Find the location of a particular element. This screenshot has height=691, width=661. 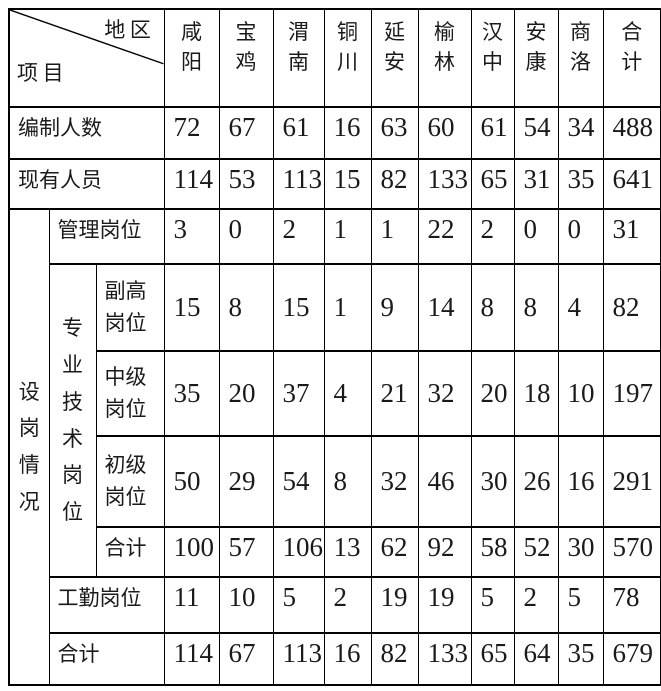

data-cell: 291 is located at coordinates (631, 481).